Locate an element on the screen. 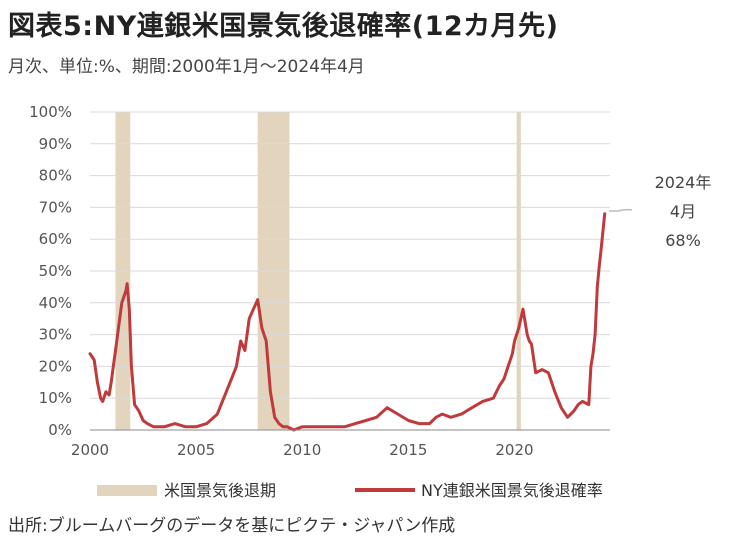  y-tick-label: 10% is located at coordinates (55, 398).